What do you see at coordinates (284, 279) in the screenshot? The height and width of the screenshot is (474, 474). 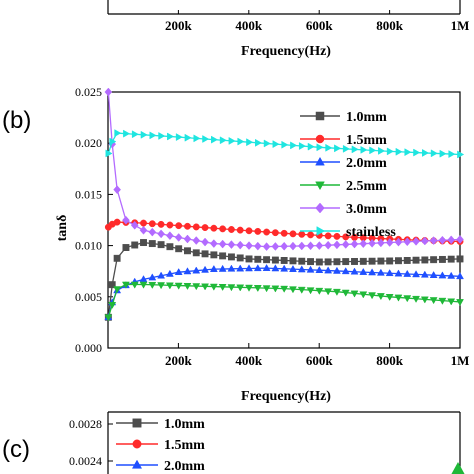 I see `series-line` at bounding box center [284, 279].